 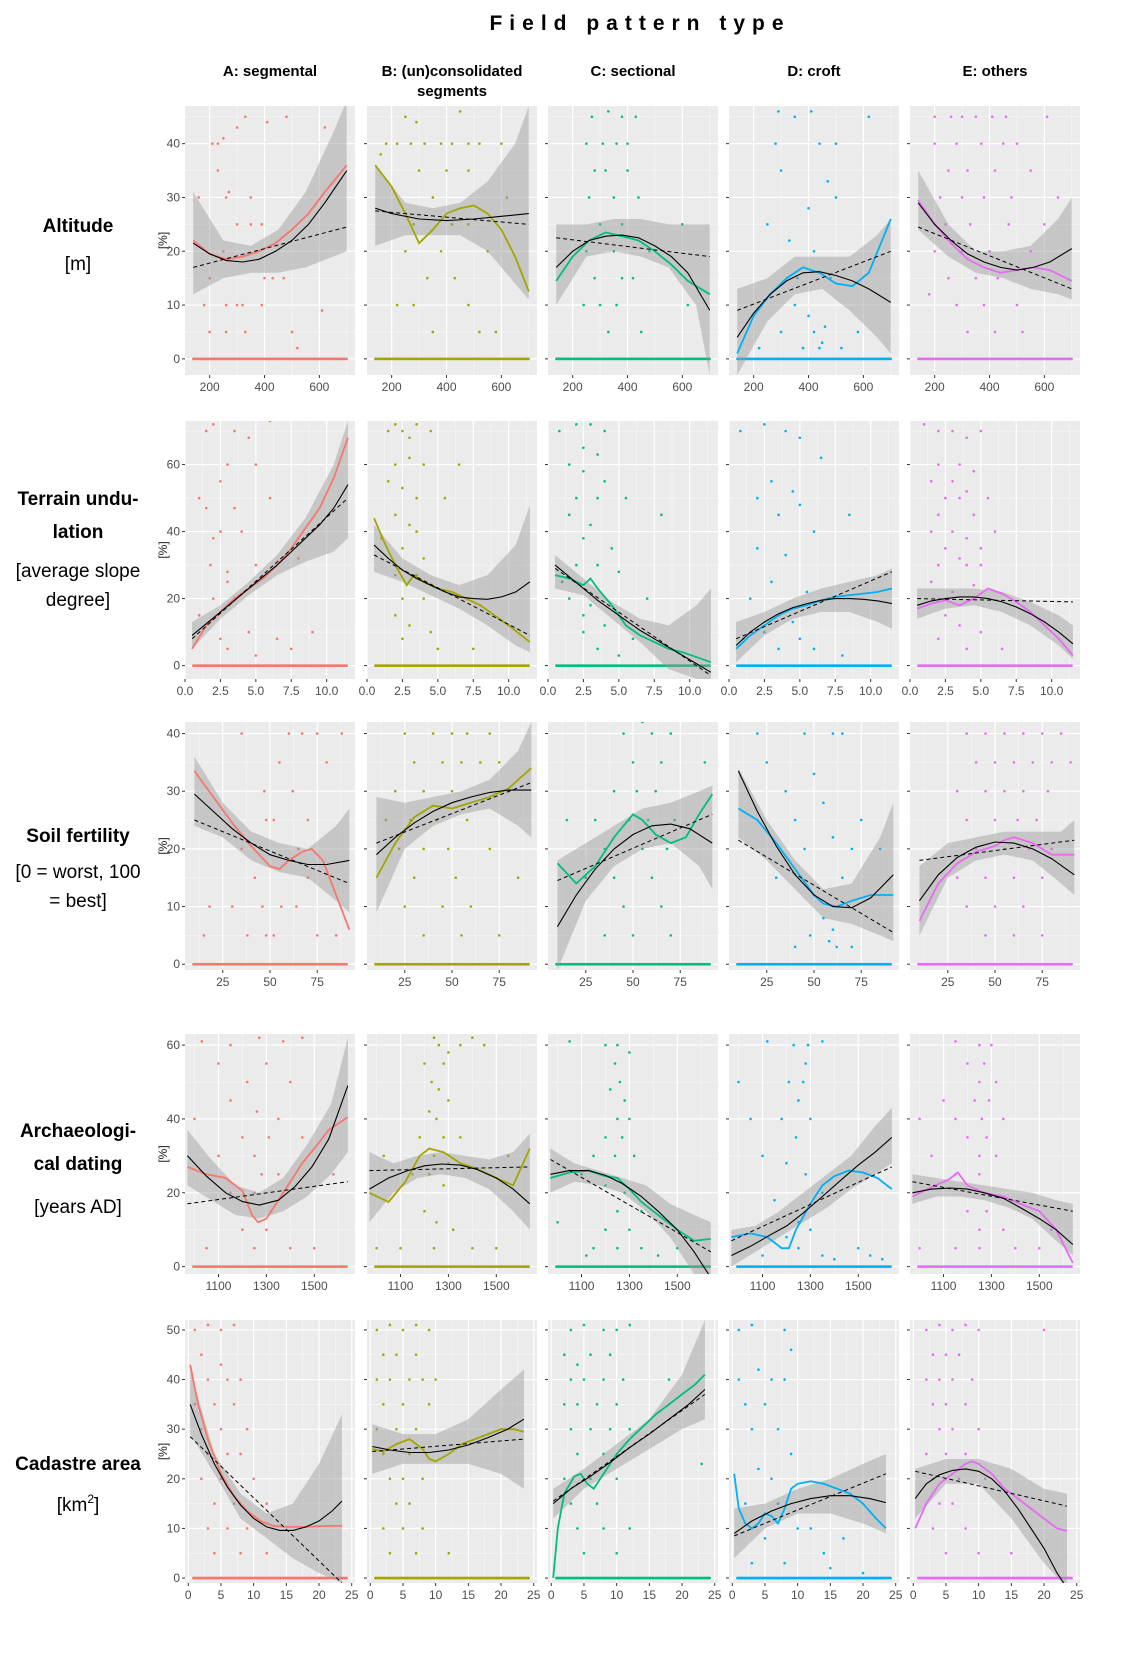 I want to click on x-tick-label: 5.0, so click(x=980, y=691).